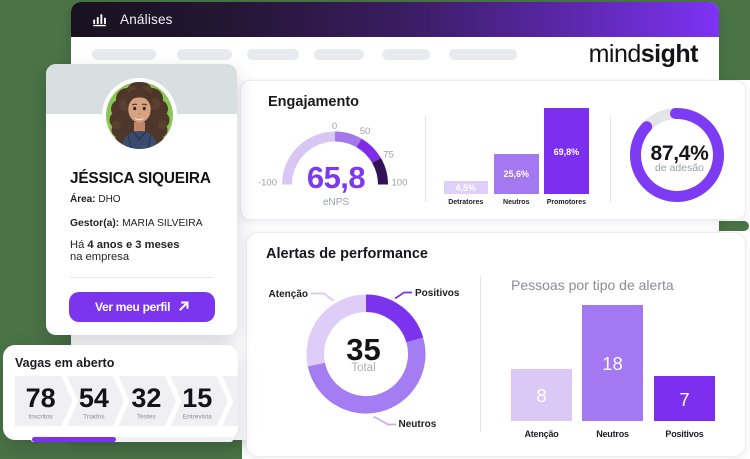 The height and width of the screenshot is (459, 750). I want to click on svg-text: Inscritos, so click(40, 416).